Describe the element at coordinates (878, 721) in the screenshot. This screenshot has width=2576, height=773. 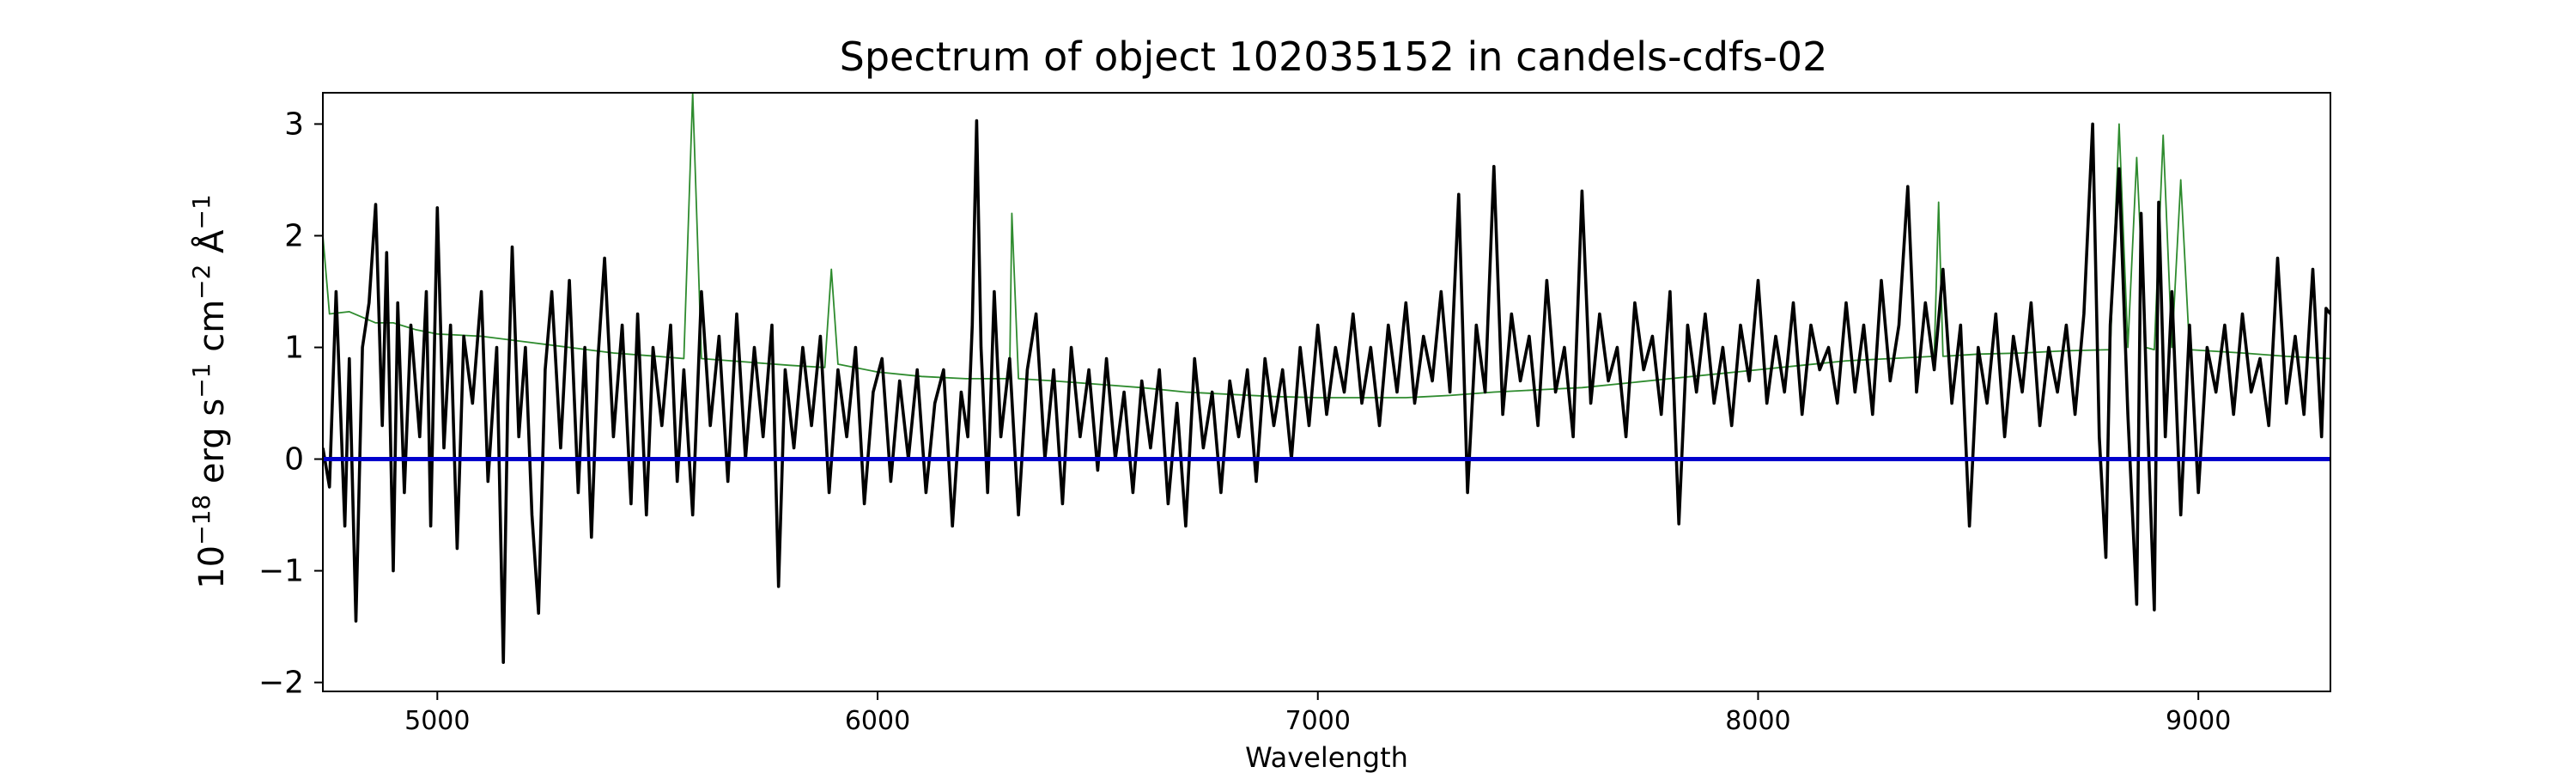
I see `x-tick-label: 6000` at that location.